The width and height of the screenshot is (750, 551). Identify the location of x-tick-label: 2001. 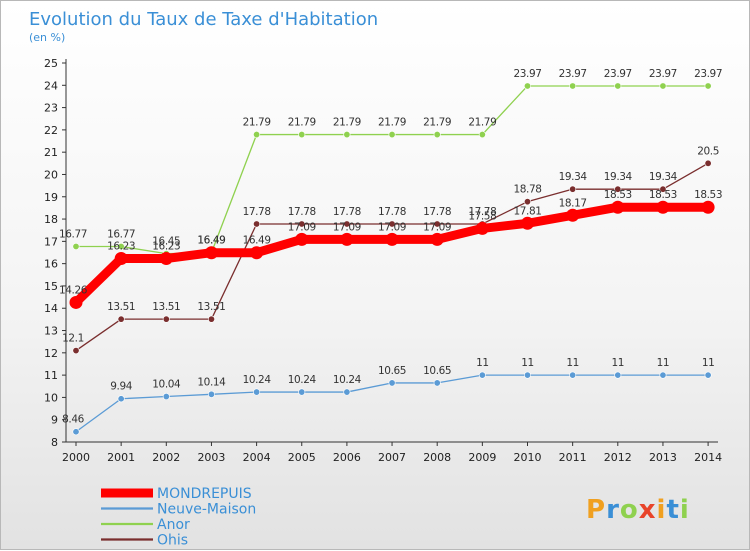
(121, 457).